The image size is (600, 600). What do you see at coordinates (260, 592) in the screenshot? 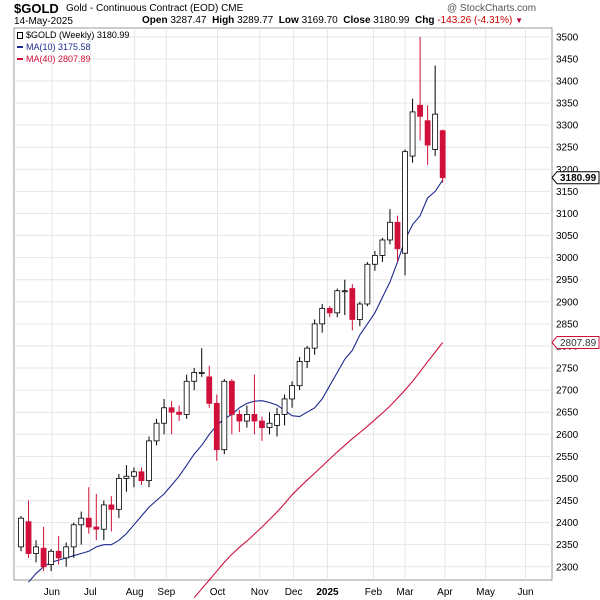
I see `x-tick-label: Nov` at bounding box center [260, 592].